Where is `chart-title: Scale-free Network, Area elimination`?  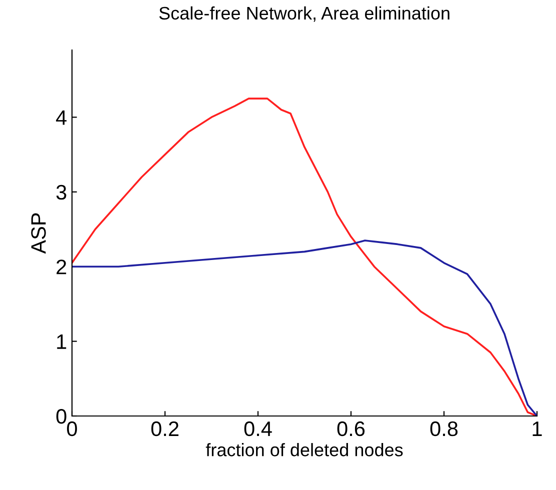
chart-title: Scale-free Network, Area elimination is located at coordinates (304, 14).